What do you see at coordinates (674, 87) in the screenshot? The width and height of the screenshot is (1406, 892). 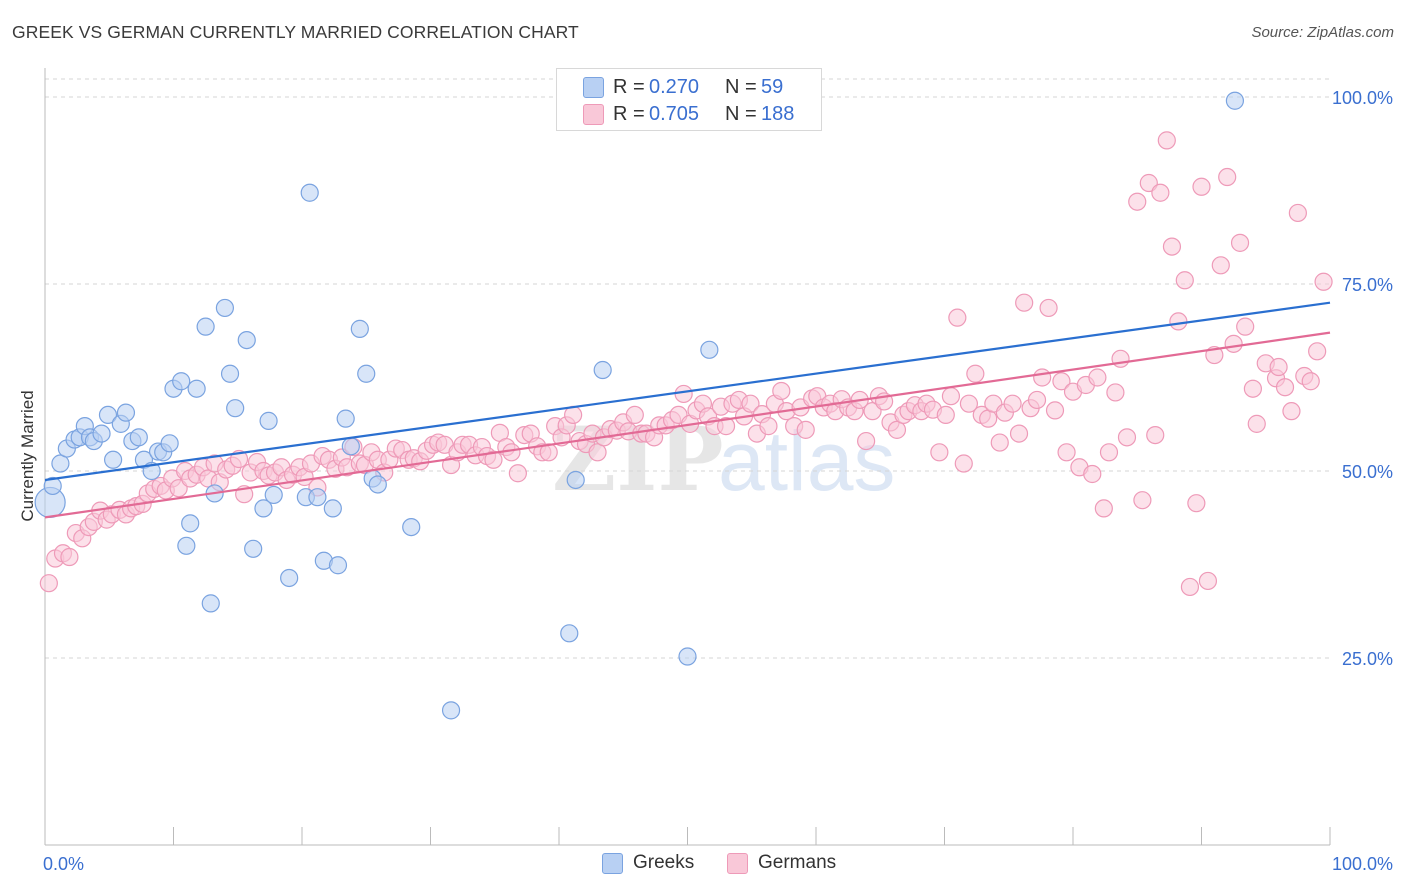 I see `r-value-greeks: 0.270` at bounding box center [674, 87].